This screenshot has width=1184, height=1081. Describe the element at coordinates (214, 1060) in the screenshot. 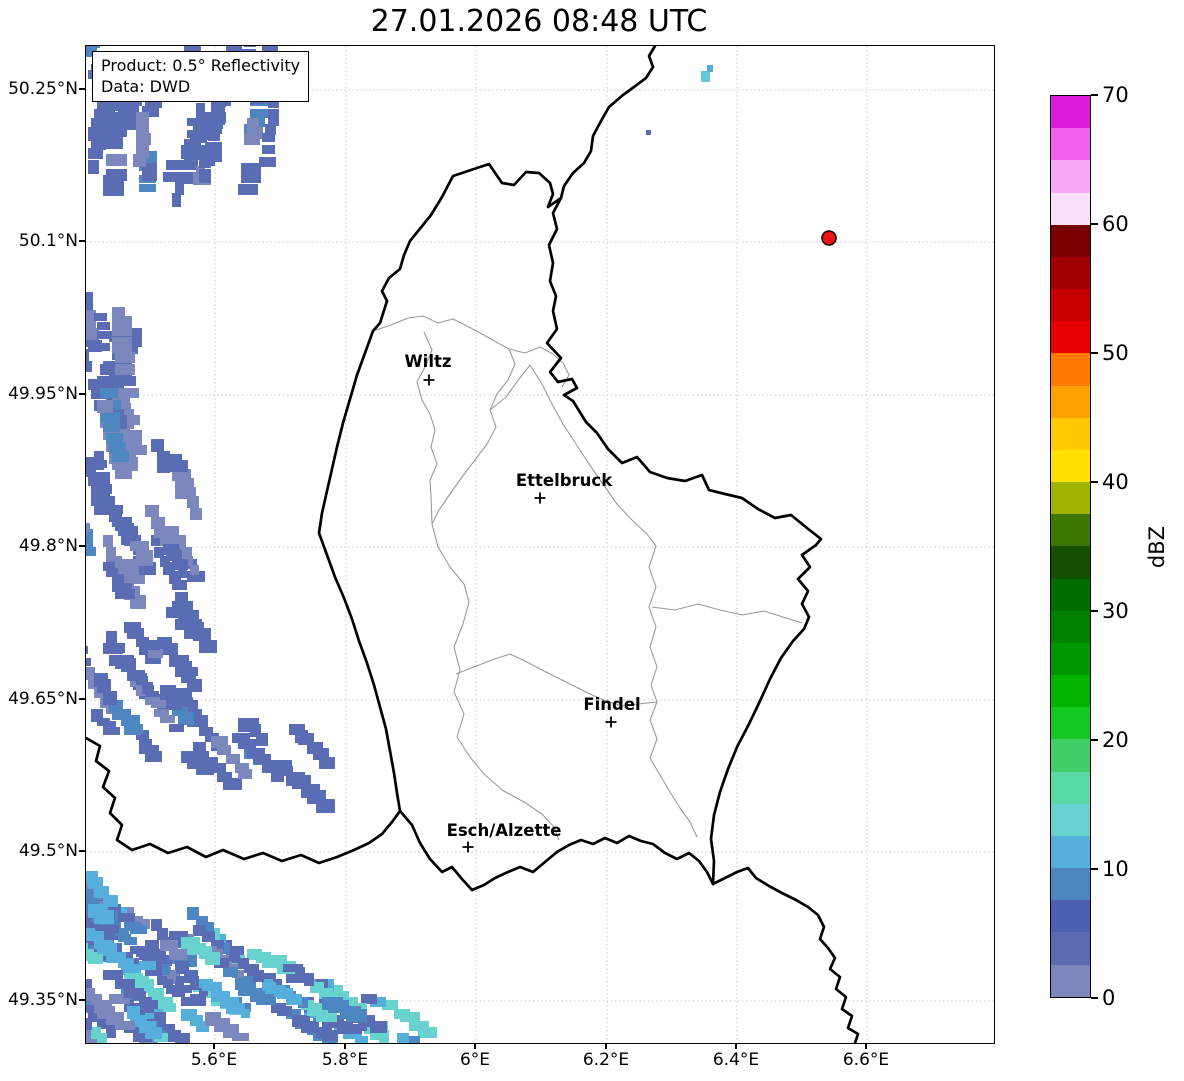

I see `lon-tick-label: 5.6°E` at that location.